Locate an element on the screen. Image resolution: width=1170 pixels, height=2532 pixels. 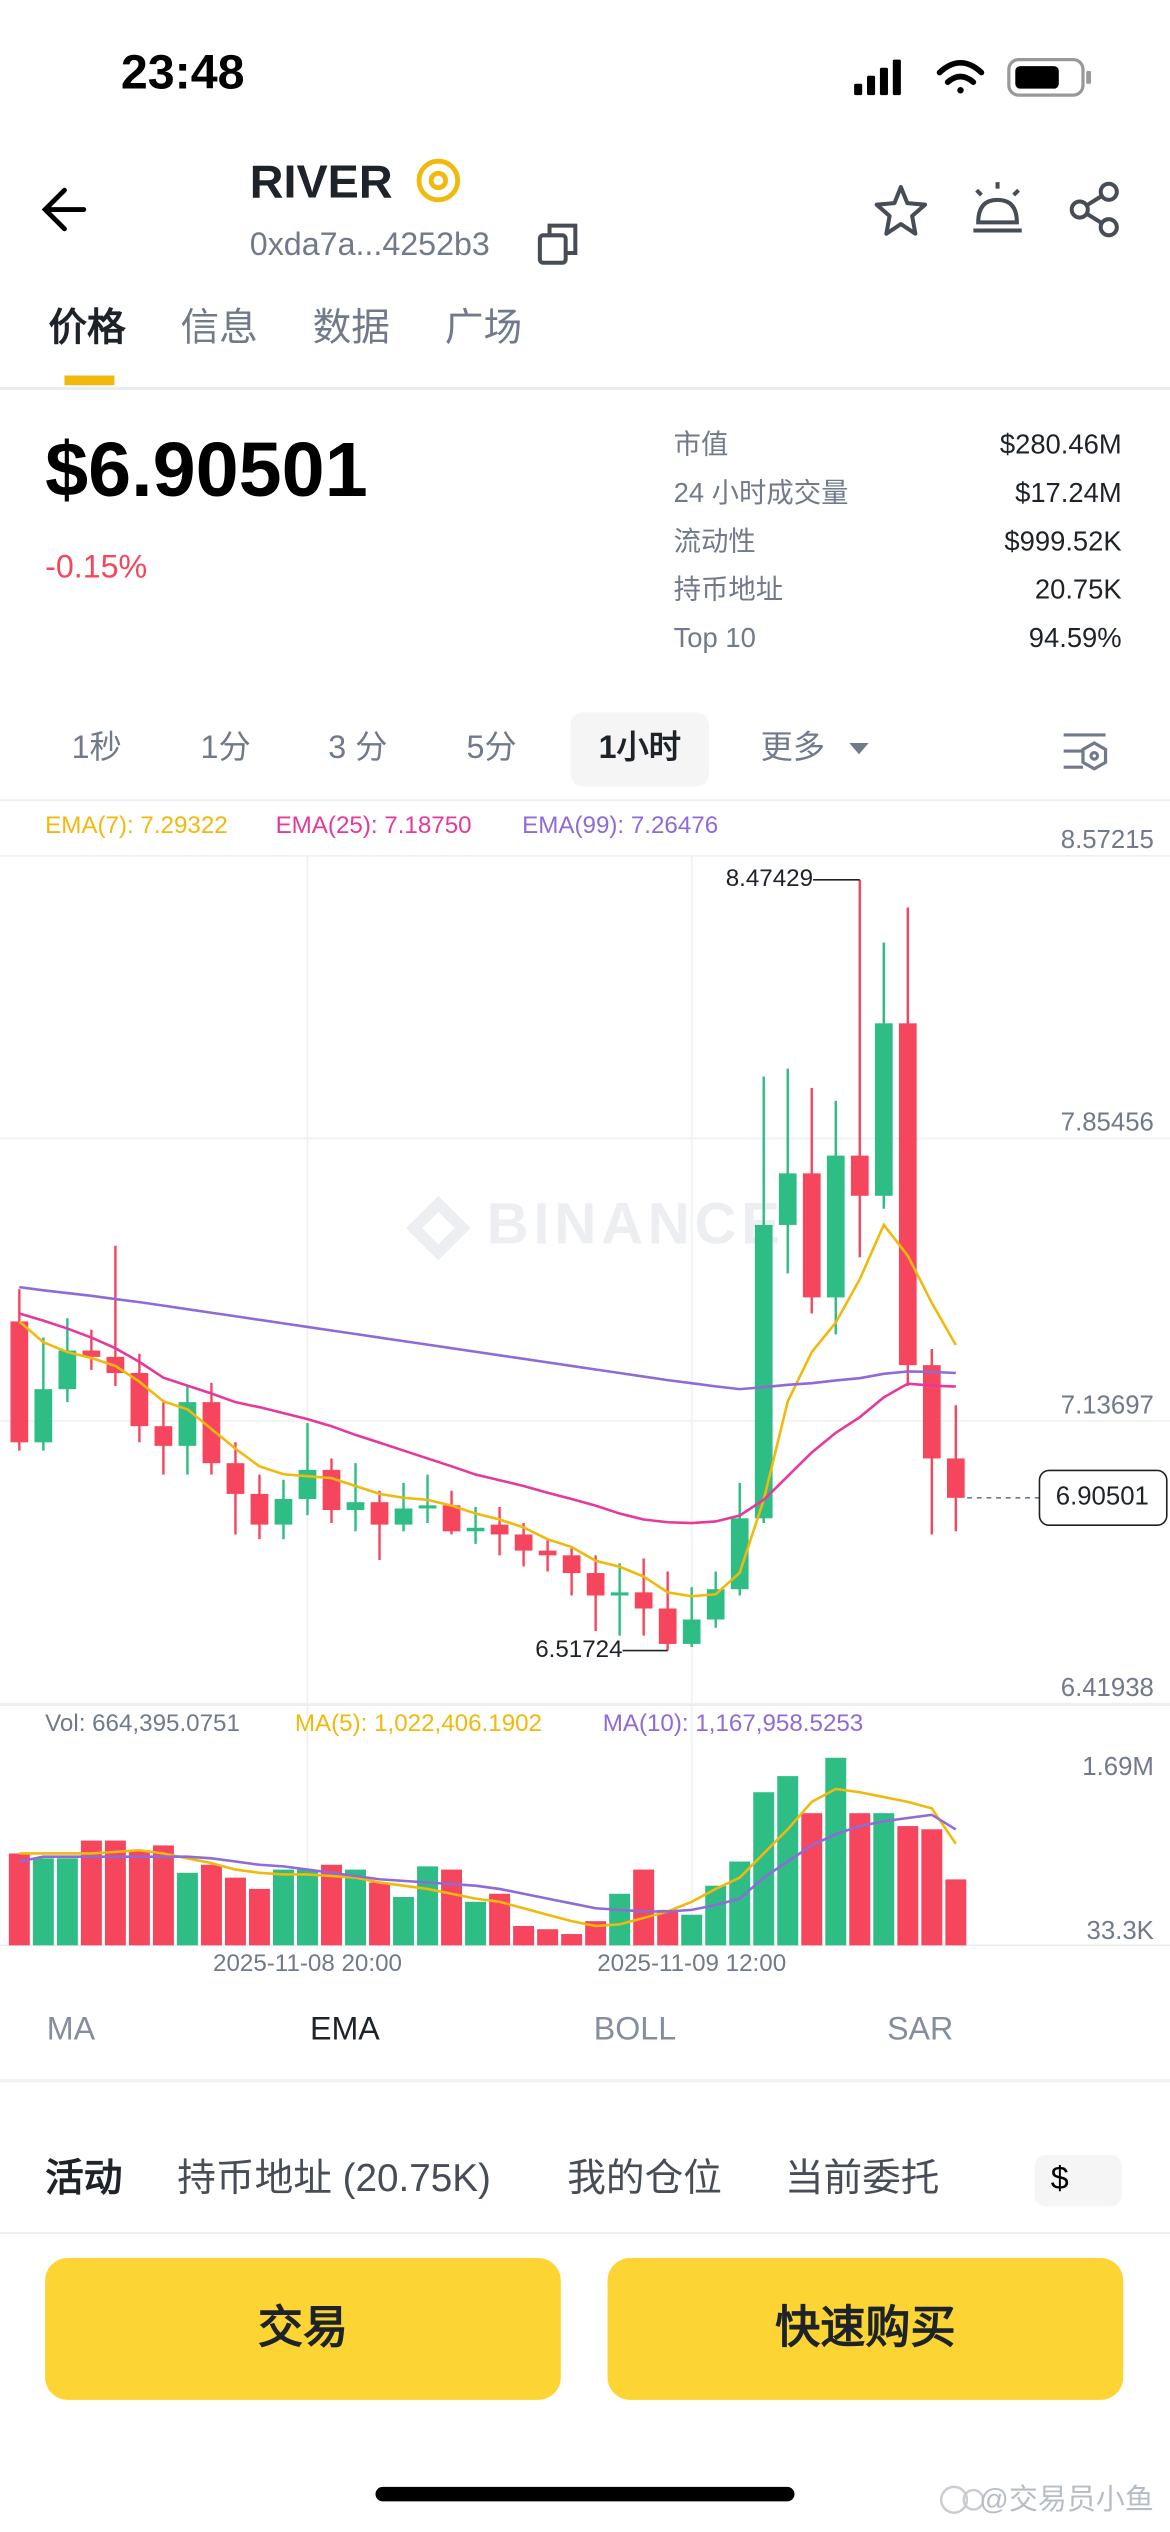
indicator-tab: MA is located at coordinates (71, 2028).